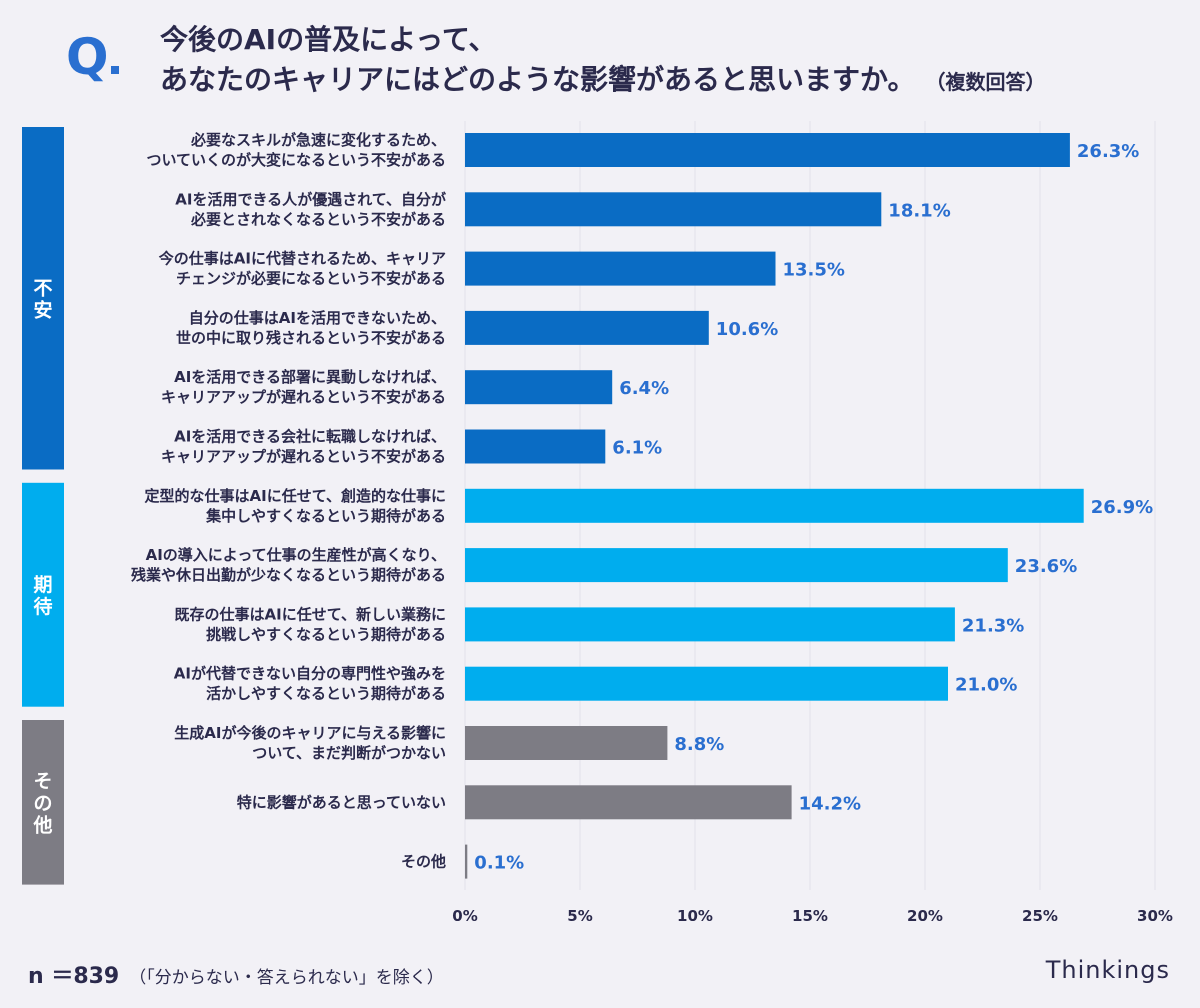 Image resolution: width=1200 pixels, height=1008 pixels. What do you see at coordinates (464, 916) in the screenshot?
I see `x-tick-label: 0%` at bounding box center [464, 916].